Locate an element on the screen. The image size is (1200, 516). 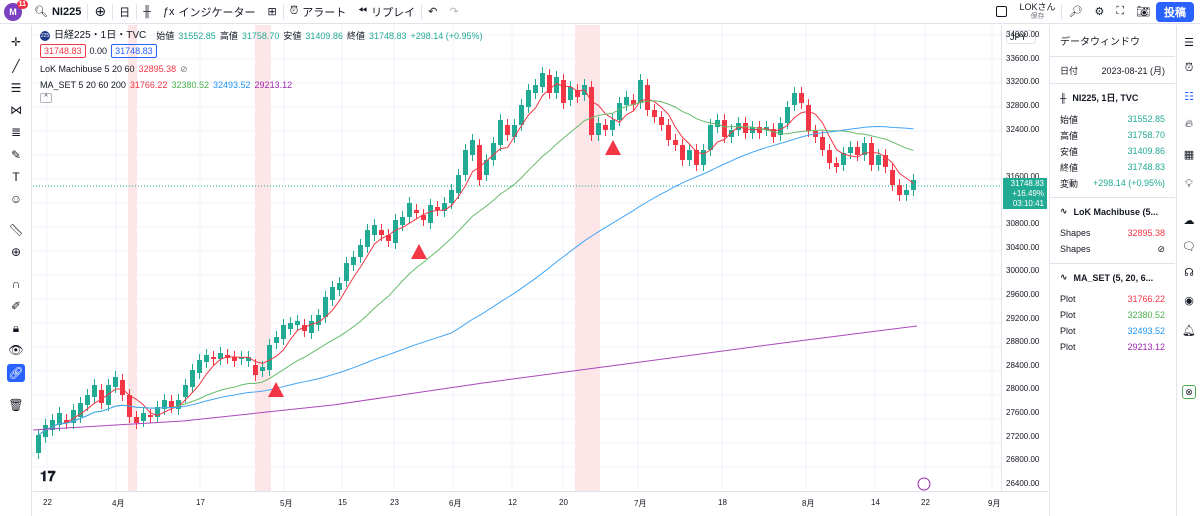
pattern-icon: ⋈ is located at coordinates (16, 110).